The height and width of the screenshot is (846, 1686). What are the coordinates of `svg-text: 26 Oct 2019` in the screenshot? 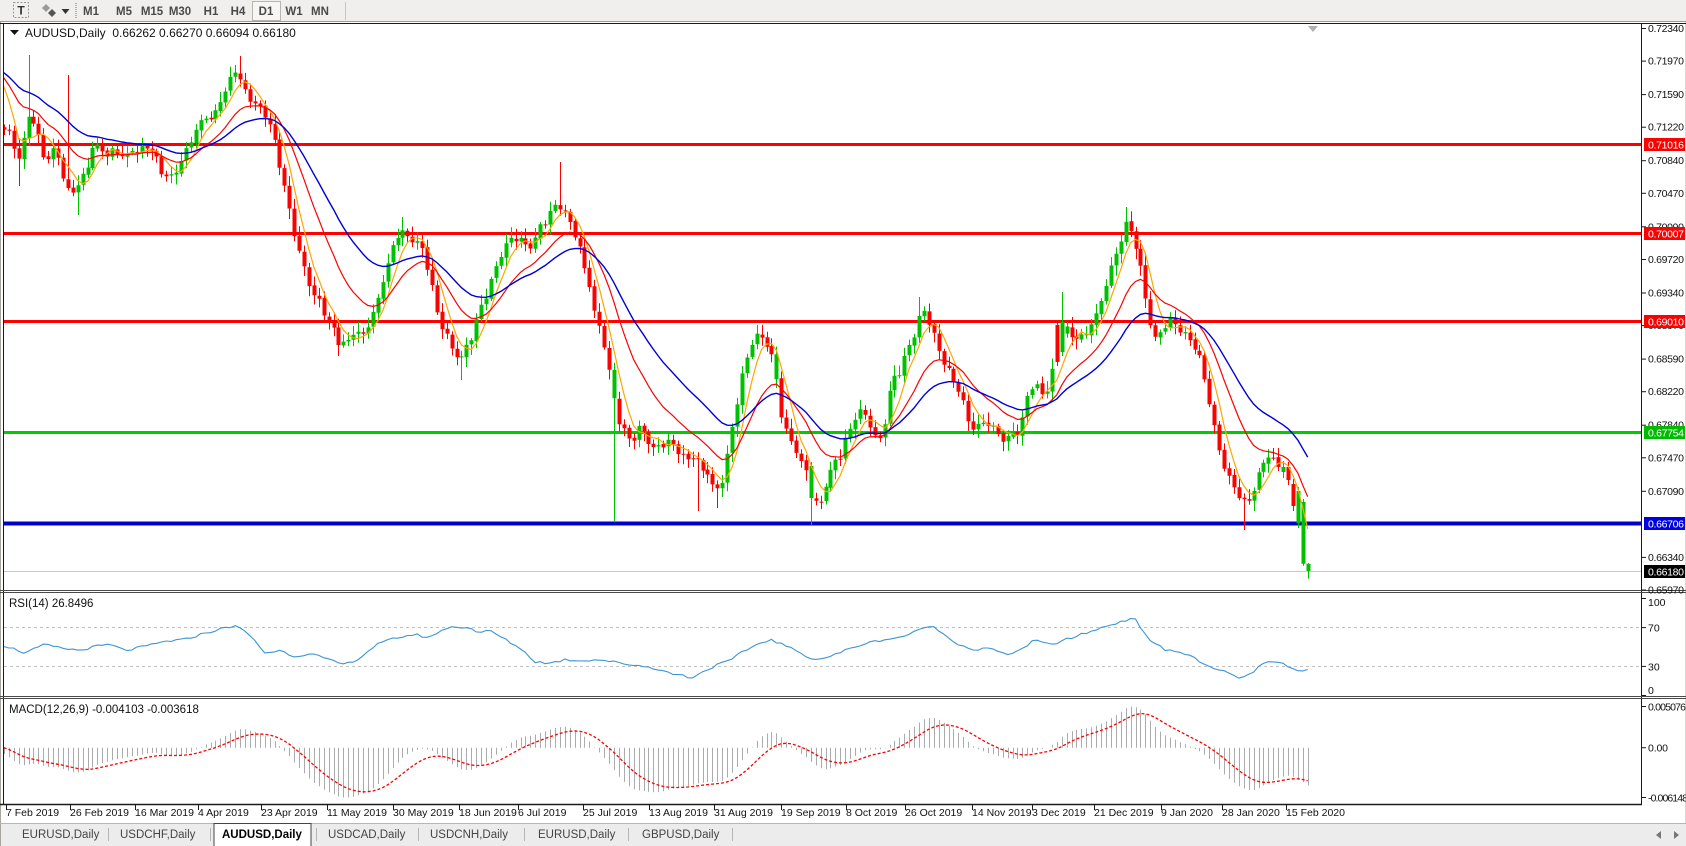 It's located at (933, 813).